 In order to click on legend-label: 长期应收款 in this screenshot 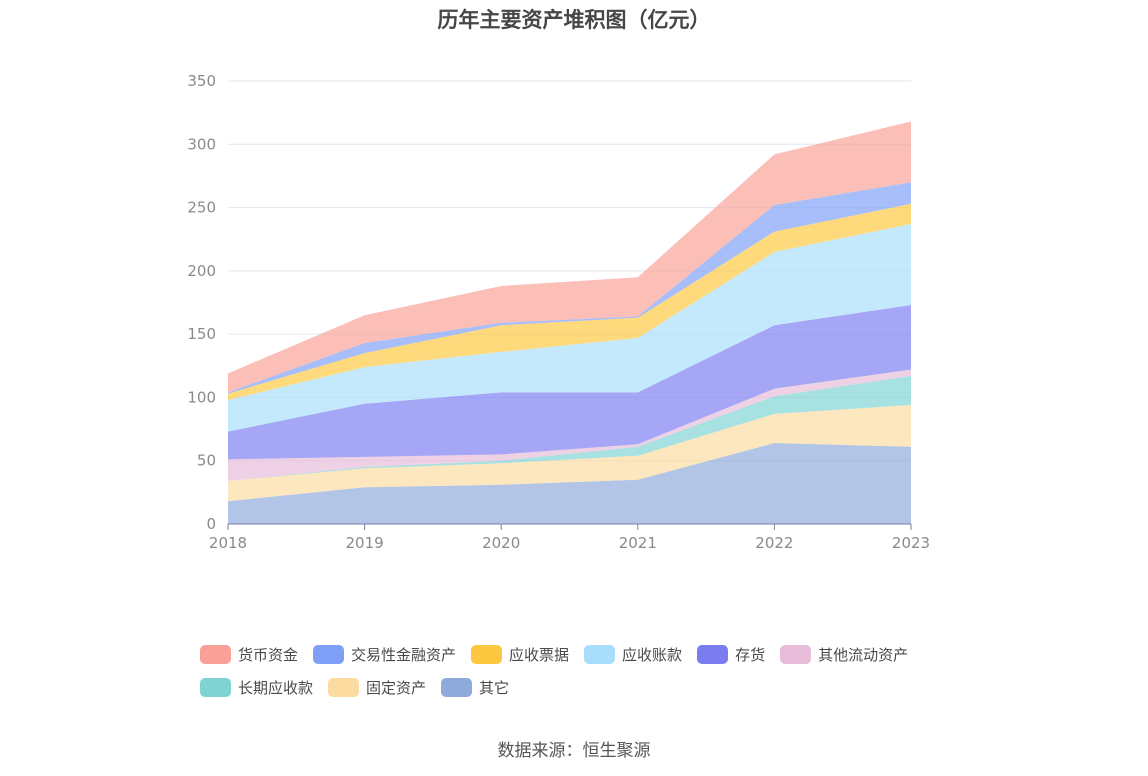, I will do `click(276, 688)`.